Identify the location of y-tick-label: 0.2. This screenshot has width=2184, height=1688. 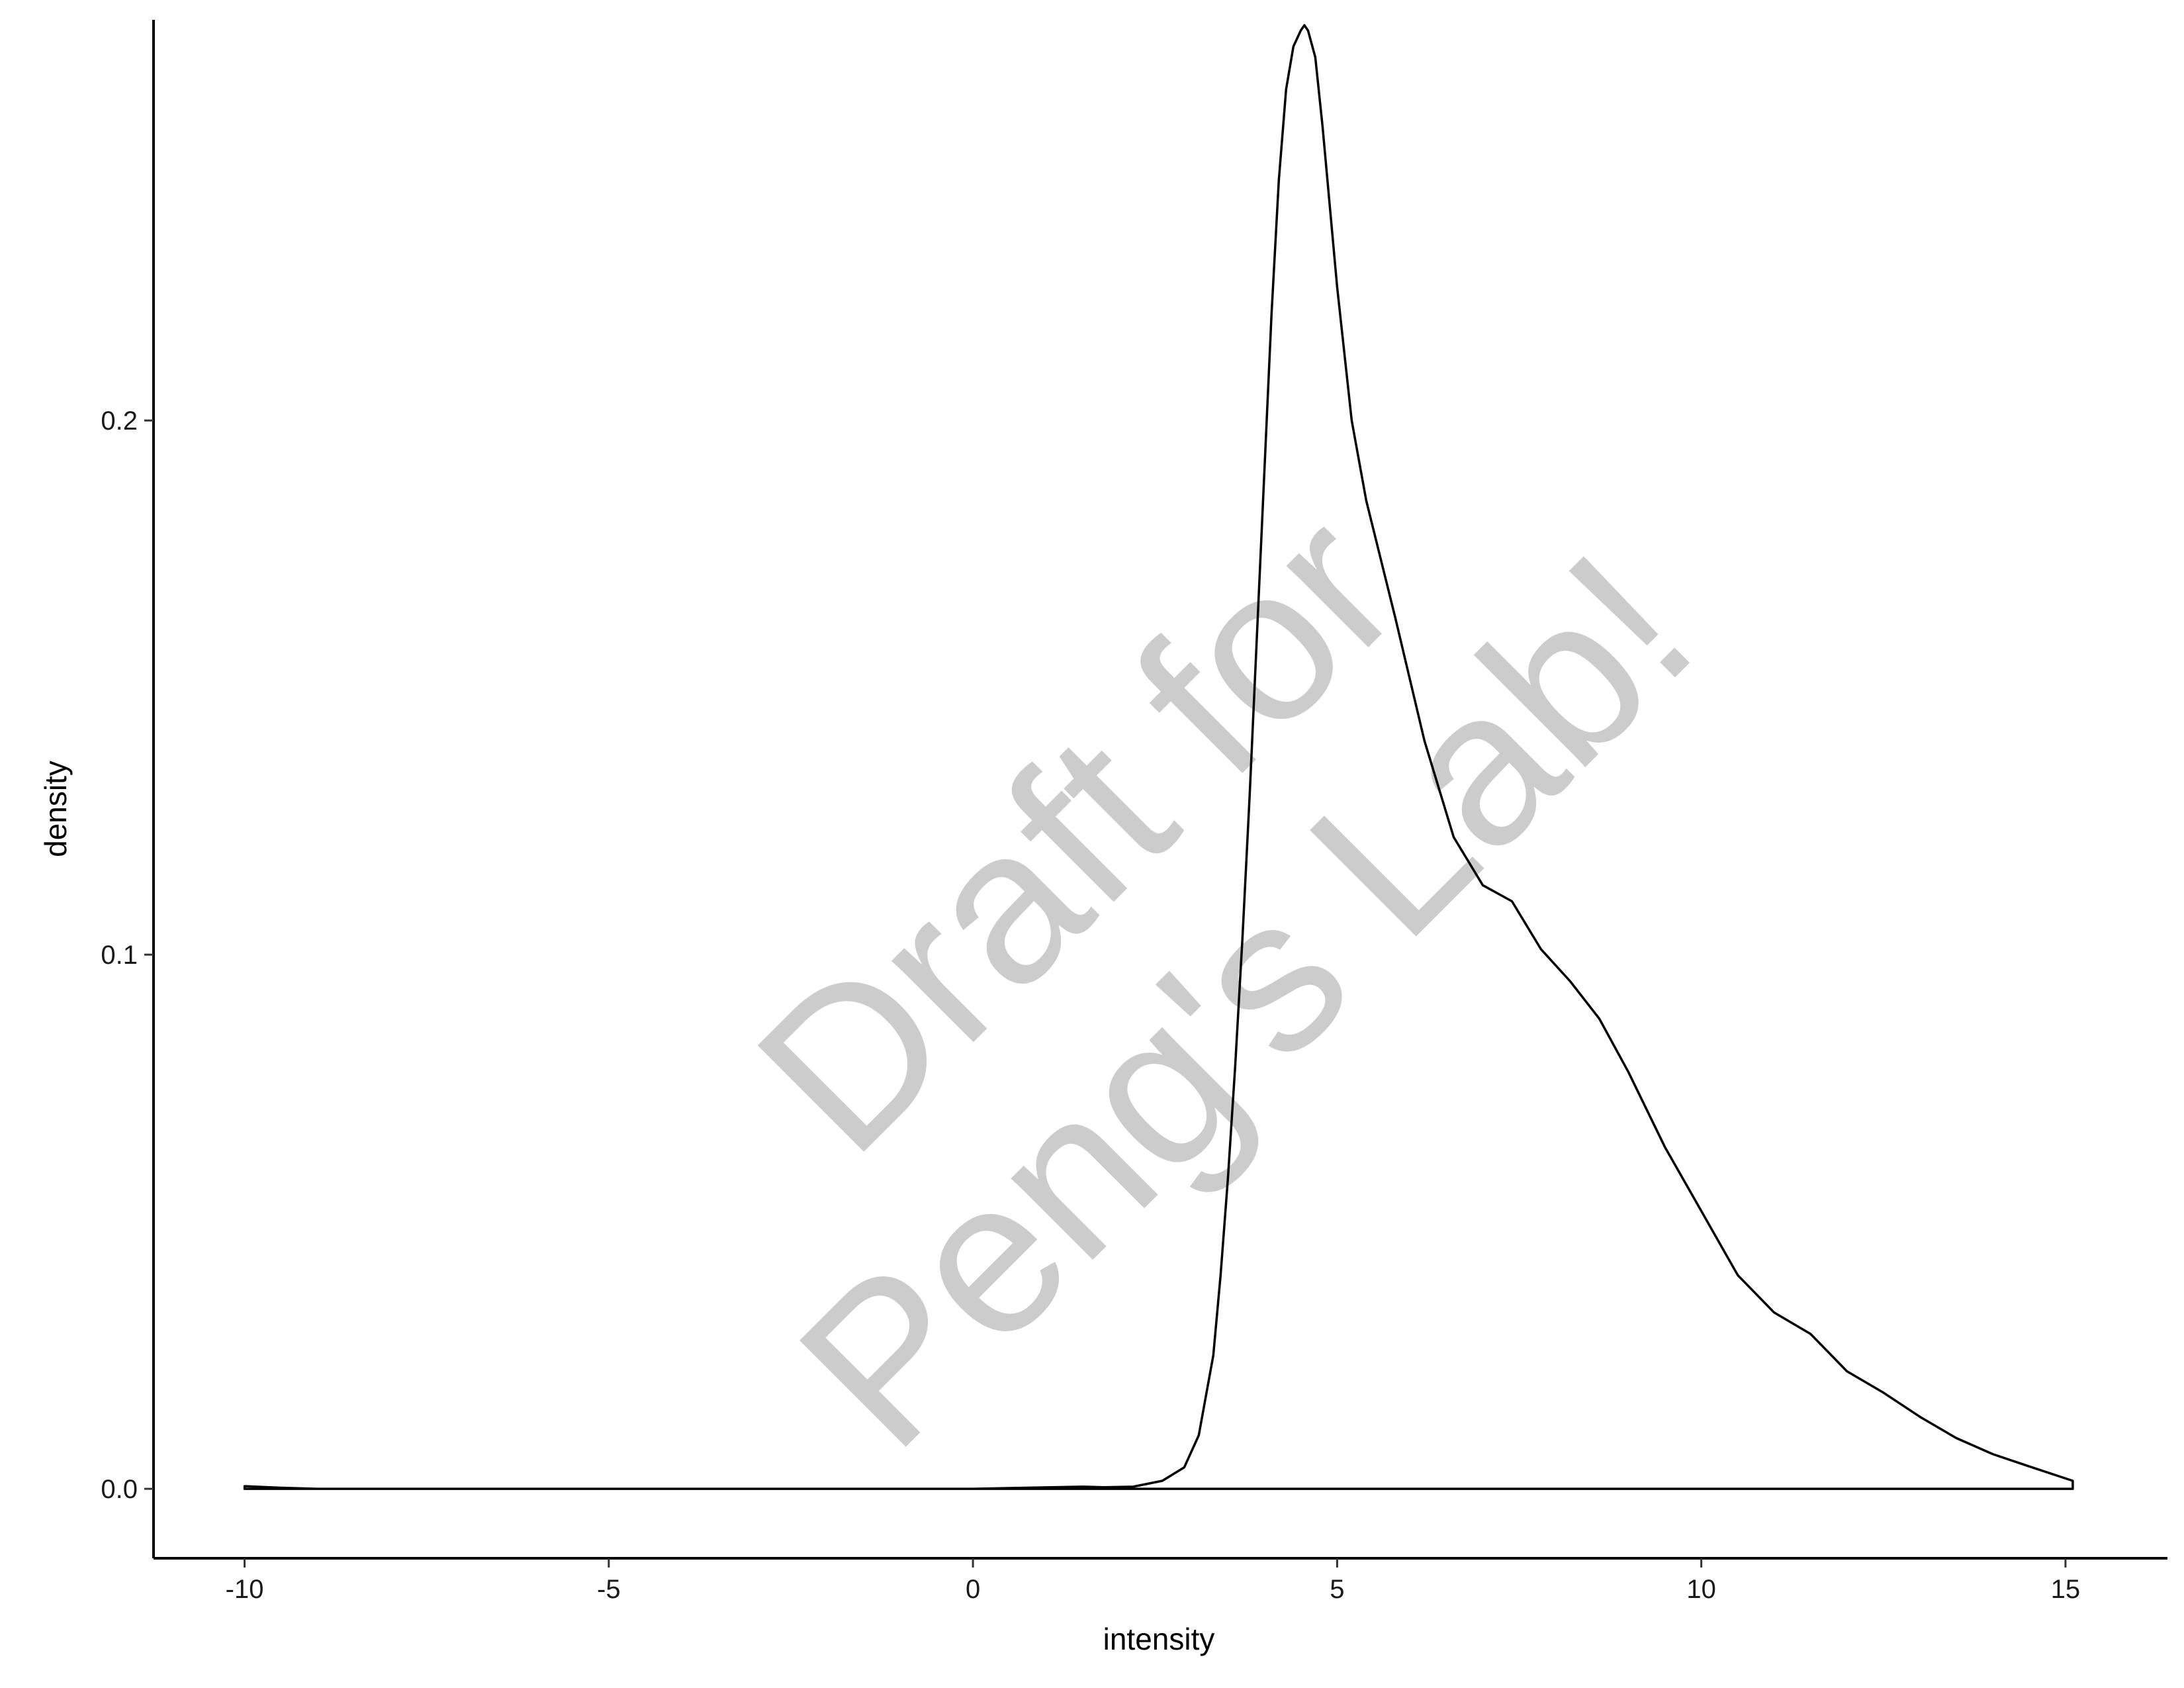
(119, 421).